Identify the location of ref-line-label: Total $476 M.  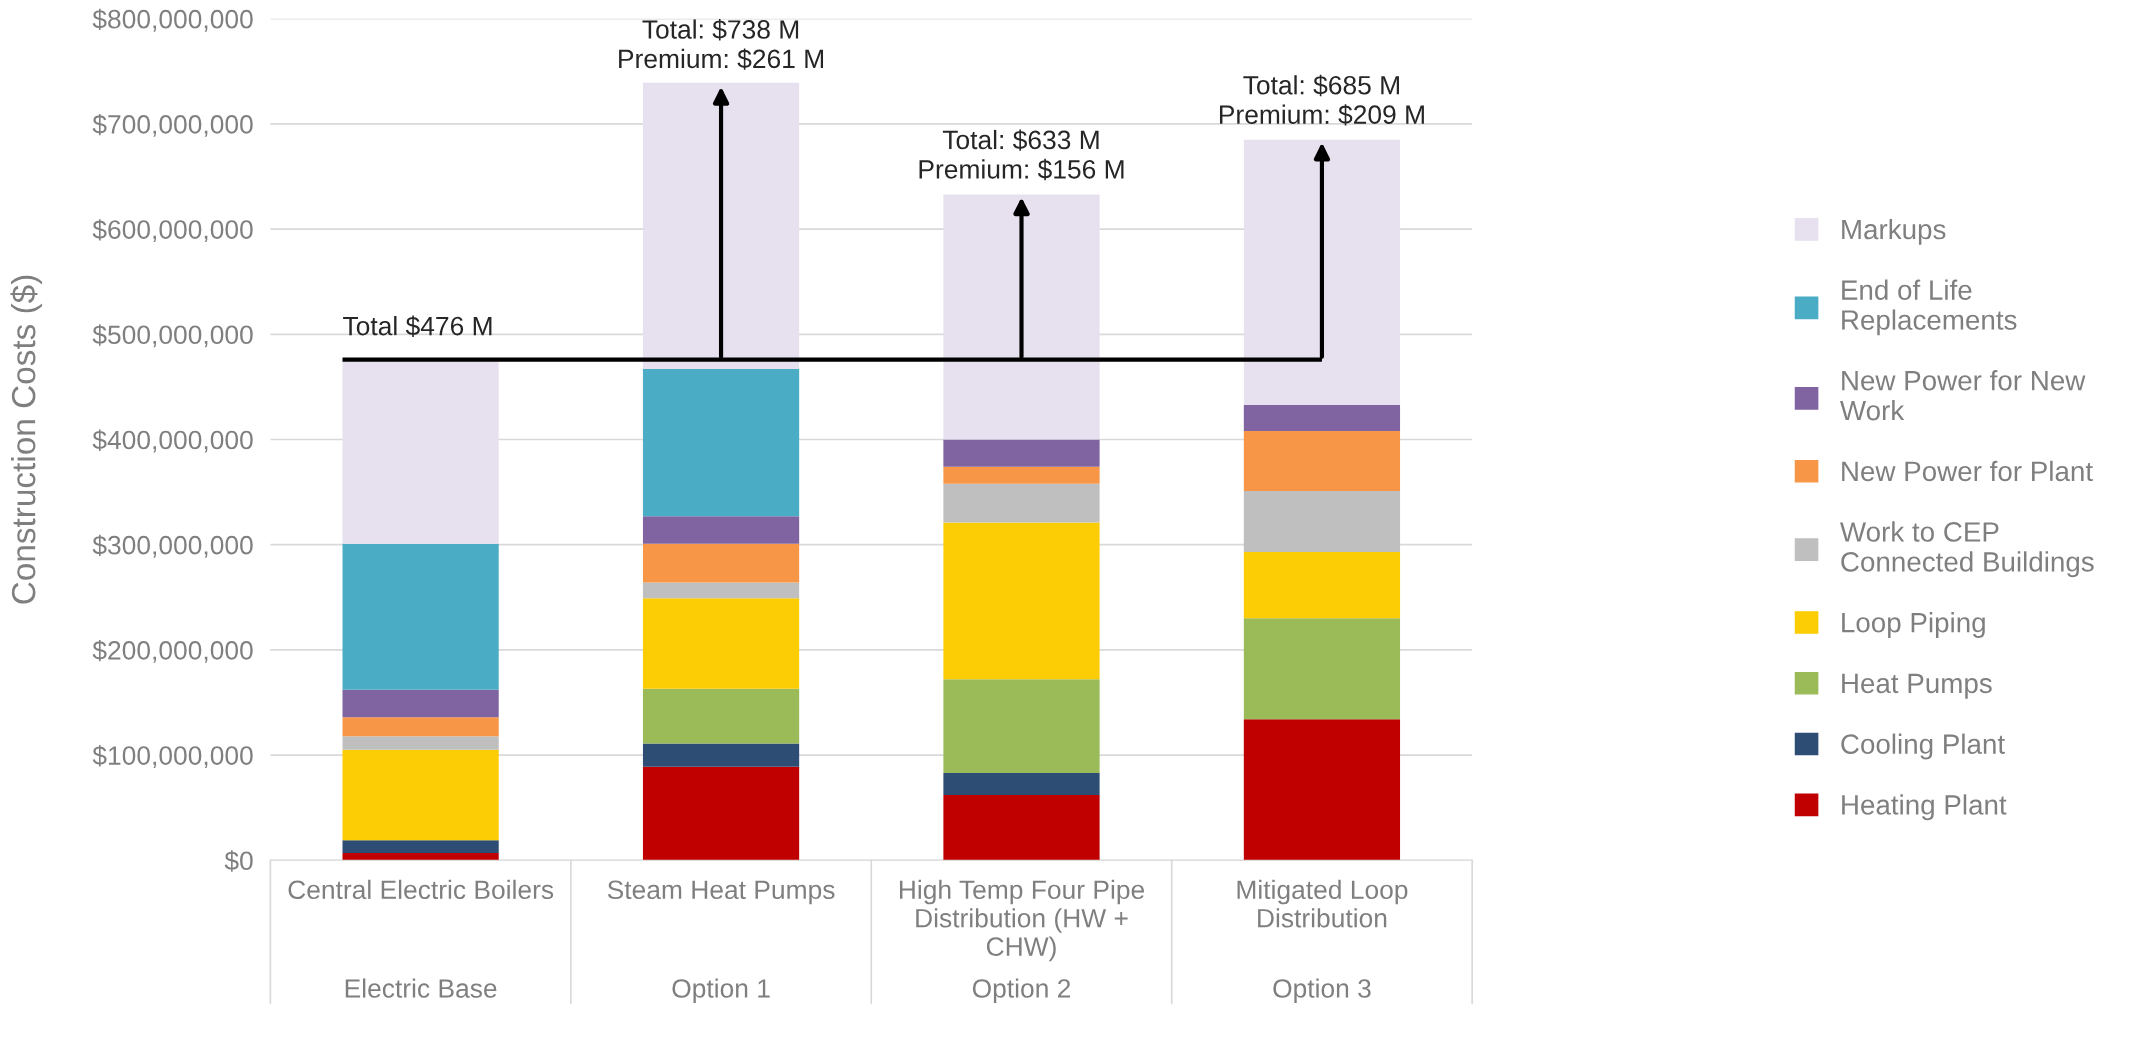
(417, 326).